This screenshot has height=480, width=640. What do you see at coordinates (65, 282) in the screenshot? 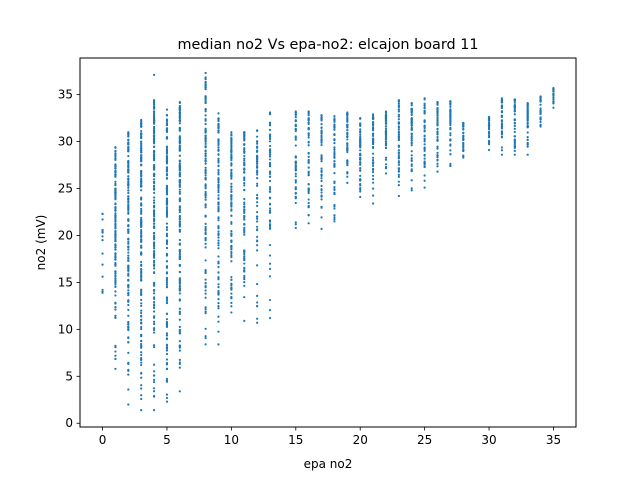
I see `y-tick-label: 15` at bounding box center [65, 282].